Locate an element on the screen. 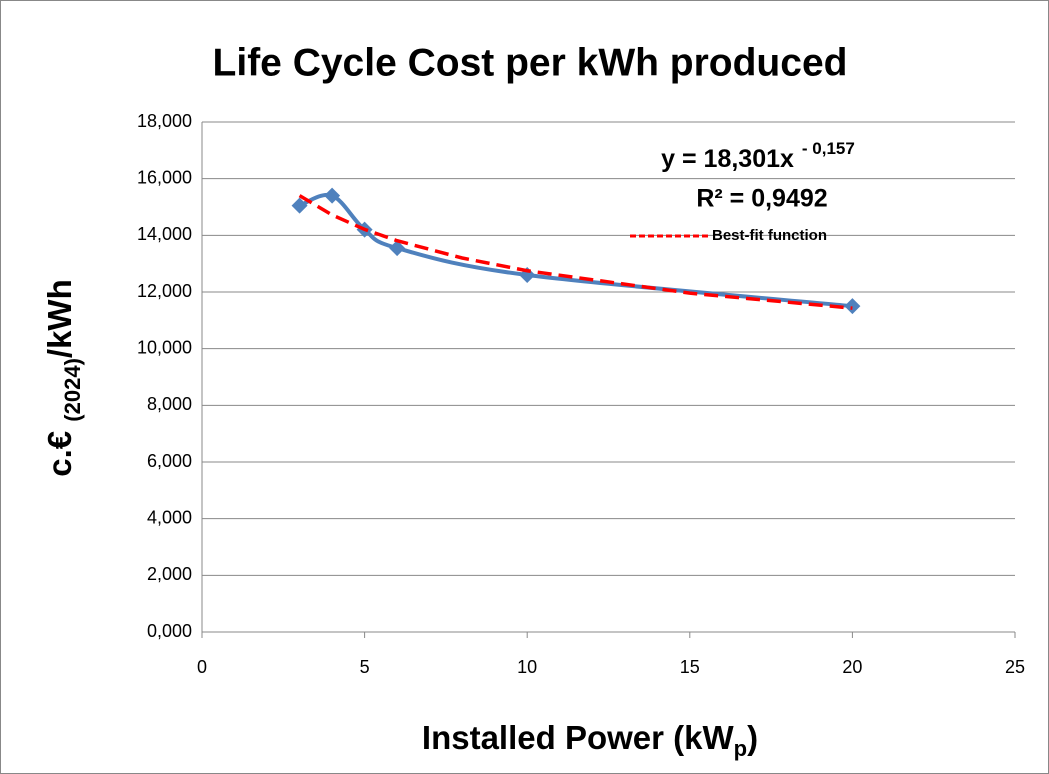 Image resolution: width=1049 pixels, height=774 pixels. x-tick-label: 0 is located at coordinates (202, 667).